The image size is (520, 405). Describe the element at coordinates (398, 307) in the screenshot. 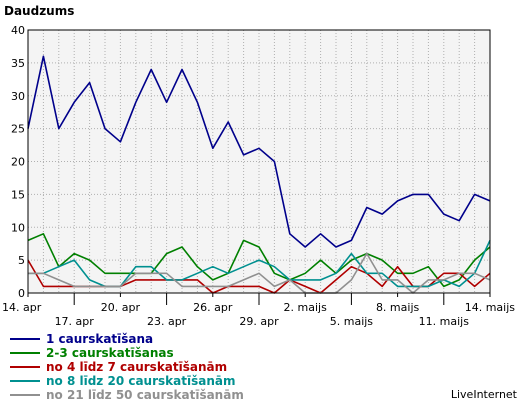

I see `x-tick-label: 8. maijs` at that location.